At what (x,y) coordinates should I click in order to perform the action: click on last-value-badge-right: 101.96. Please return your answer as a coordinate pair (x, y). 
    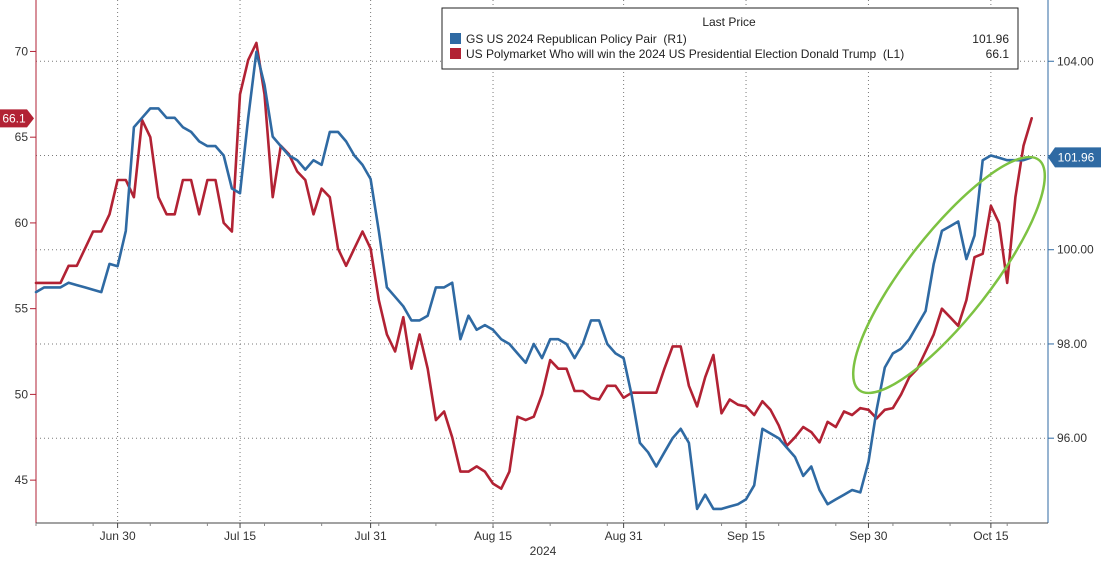
    Looking at the image, I should click on (1074, 157).